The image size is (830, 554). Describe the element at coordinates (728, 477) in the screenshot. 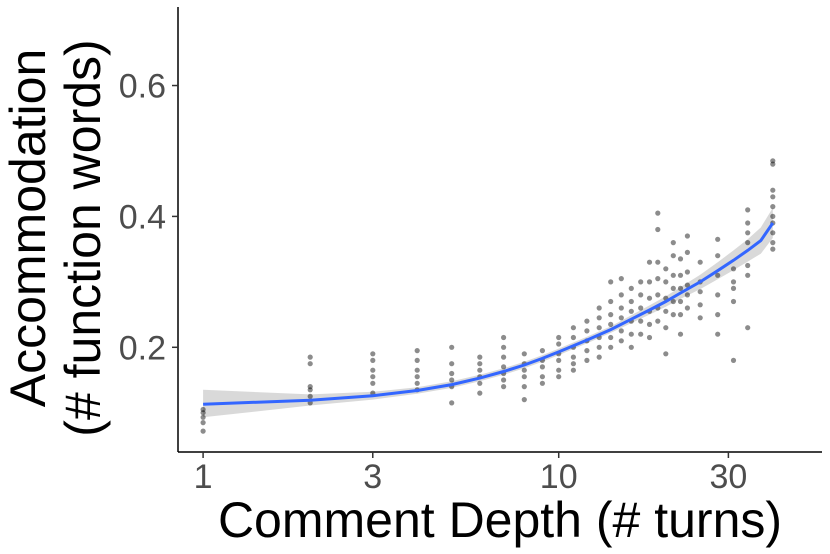

I see `x-tick-label: 30` at that location.